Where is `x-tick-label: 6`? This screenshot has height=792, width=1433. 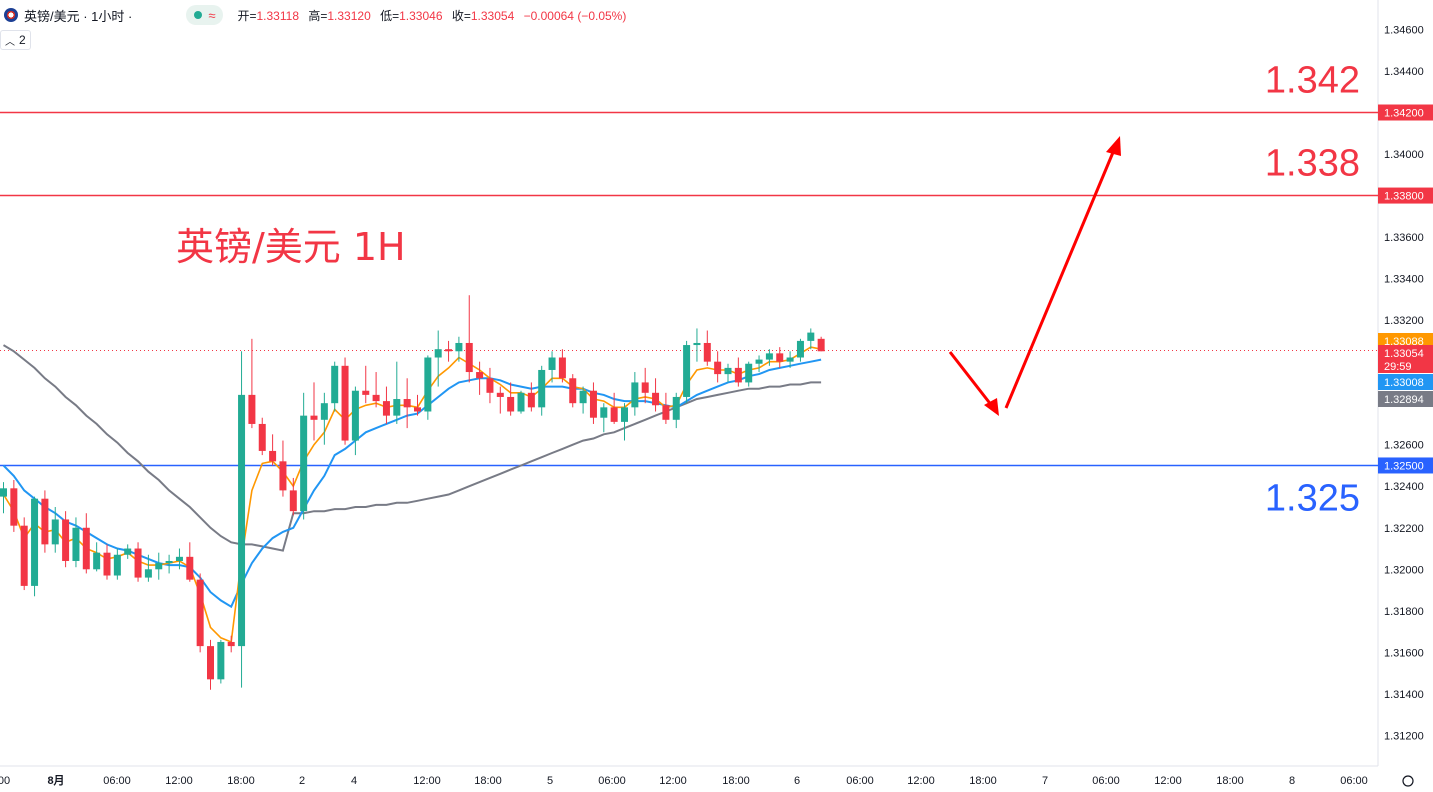
x-tick-label: 6 is located at coordinates (797, 781).